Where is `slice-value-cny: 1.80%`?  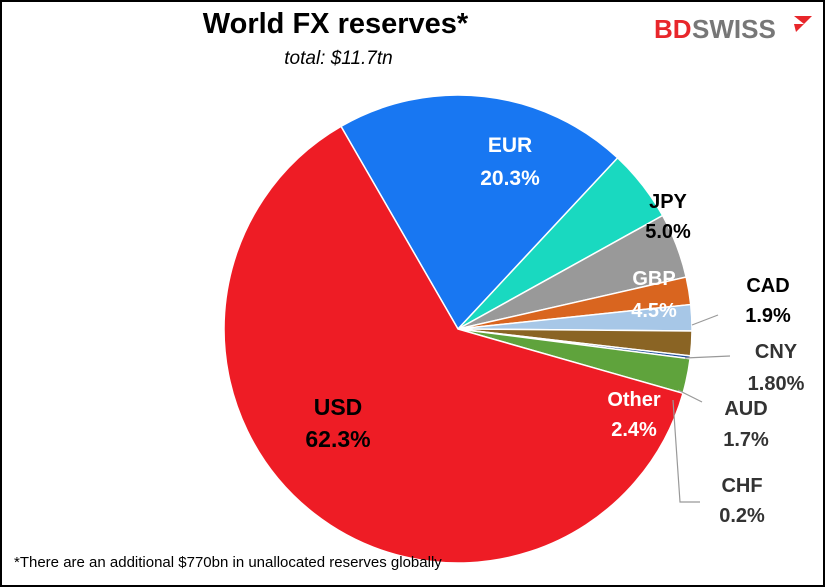 slice-value-cny: 1.80% is located at coordinates (776, 384).